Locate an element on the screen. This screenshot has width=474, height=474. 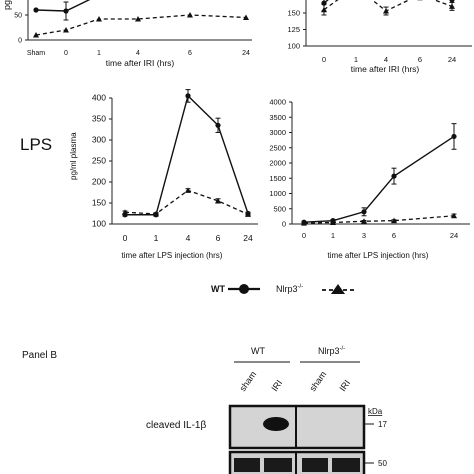
y-tick-label: 2000 is located at coordinates (277, 163).